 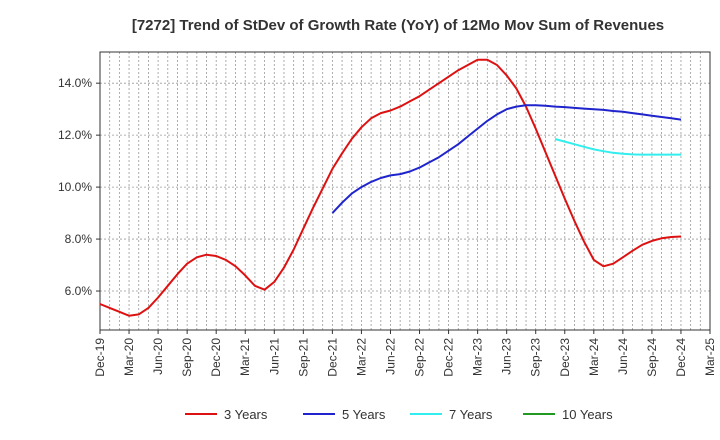 What do you see at coordinates (158, 356) in the screenshot?
I see `x-tick-label: Jun-20` at bounding box center [158, 356].